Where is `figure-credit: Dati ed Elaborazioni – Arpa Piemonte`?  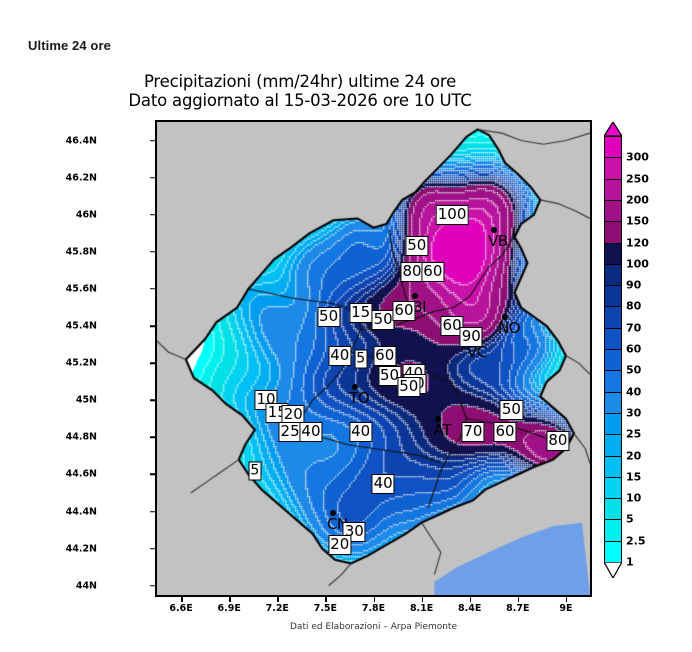
figure-credit: Dati ed Elaborazioni – Arpa Piemonte is located at coordinates (373, 627).